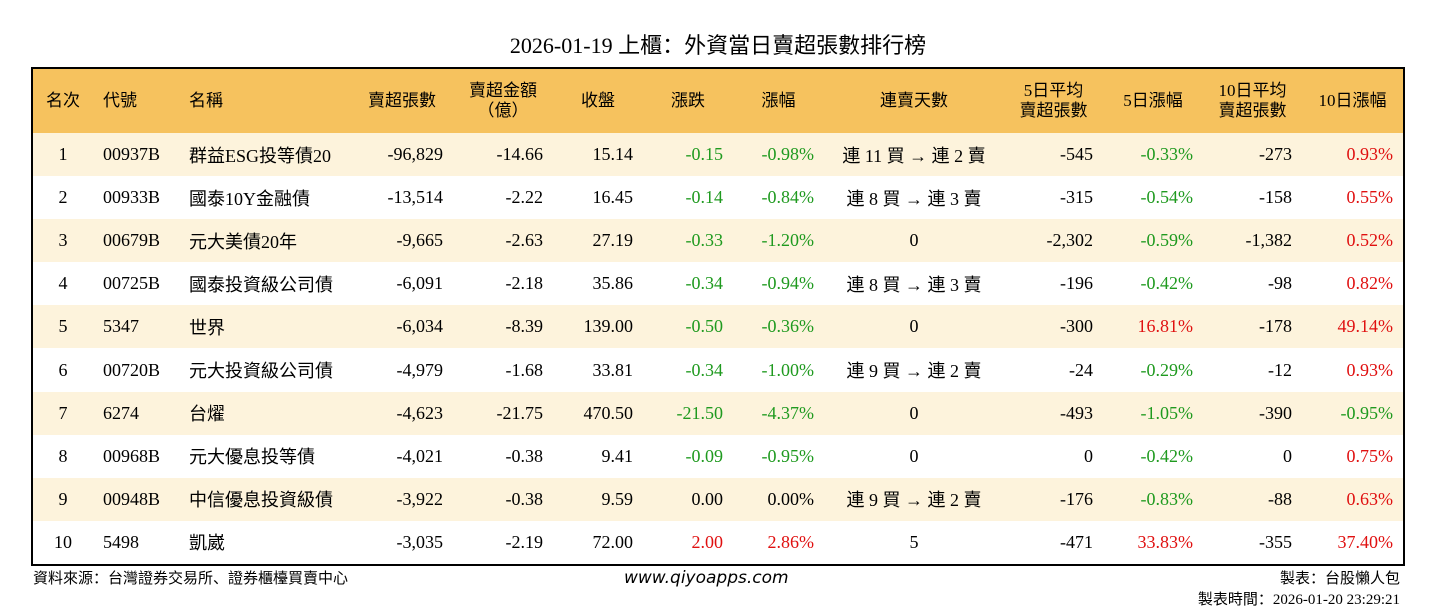  What do you see at coordinates (261, 371) in the screenshot?
I see `table-cell: 元大投資級公司債` at bounding box center [261, 371].